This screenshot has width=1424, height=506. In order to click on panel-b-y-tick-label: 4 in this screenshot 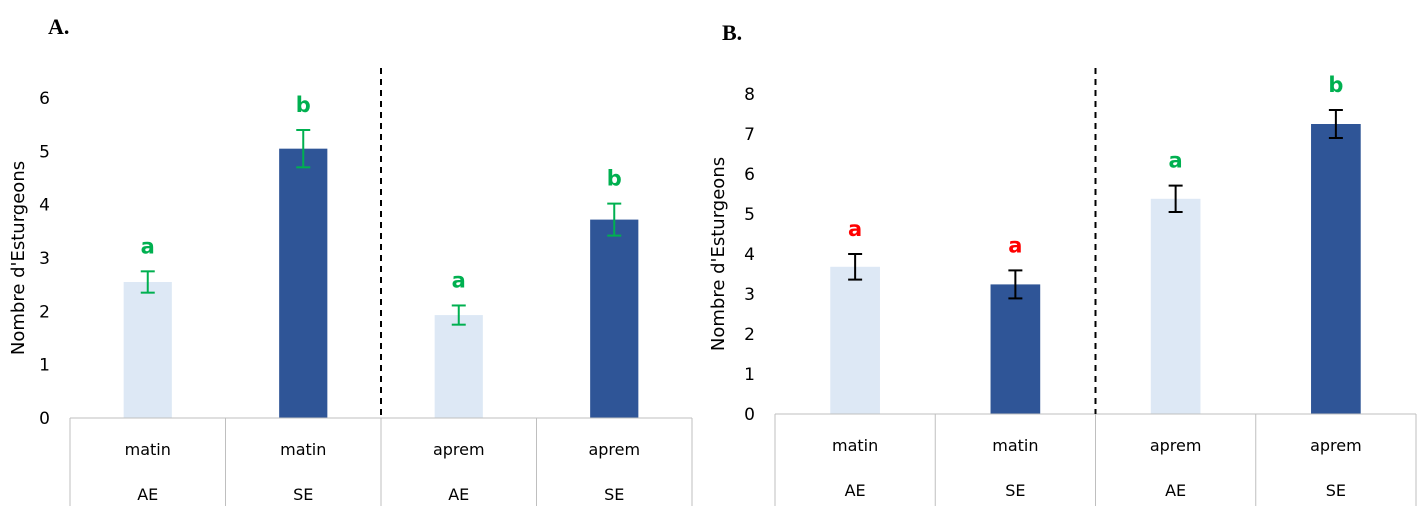, I will do `click(749, 255)`.